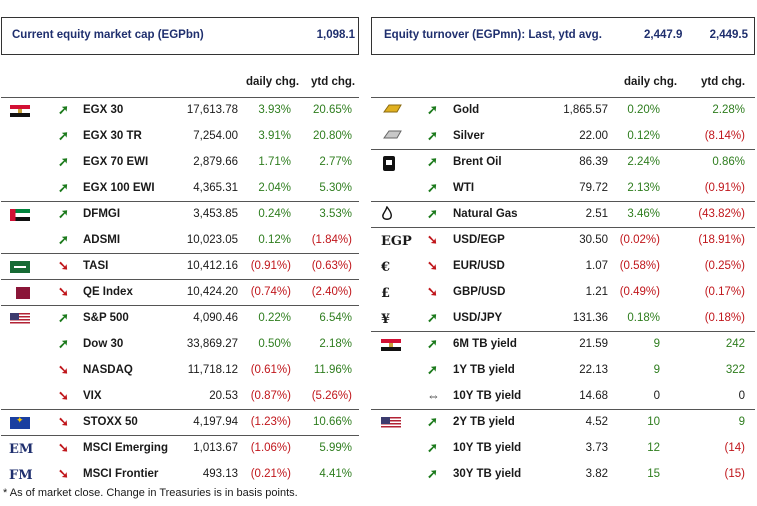 This screenshot has width=757, height=506. Describe the element at coordinates (596, 422) in the screenshot. I see `instrument-value: 4.52` at that location.